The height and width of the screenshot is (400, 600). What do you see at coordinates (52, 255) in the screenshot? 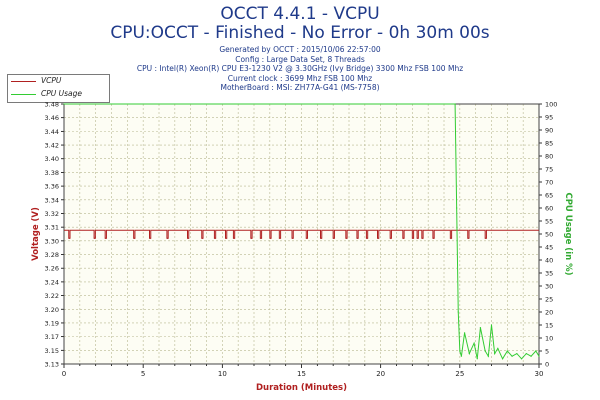
I see `y-tick-label: 3.28` at bounding box center [52, 255].